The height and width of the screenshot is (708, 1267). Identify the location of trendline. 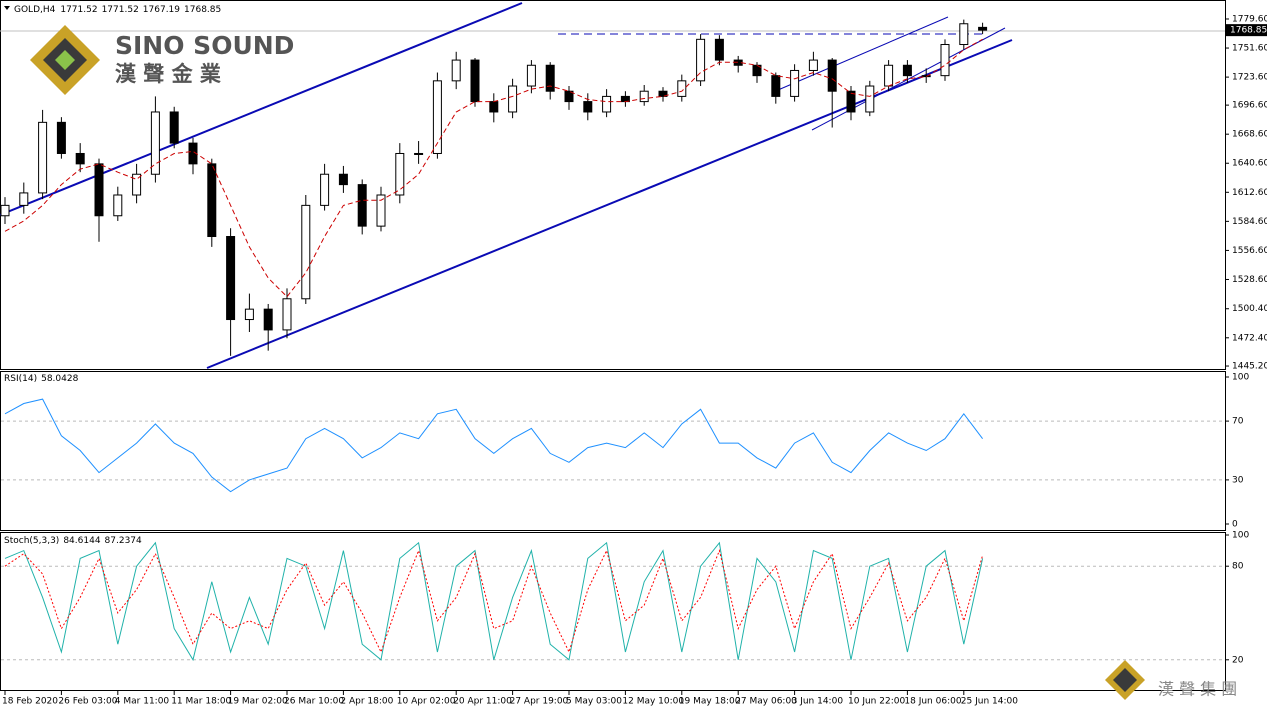
(863, 53).